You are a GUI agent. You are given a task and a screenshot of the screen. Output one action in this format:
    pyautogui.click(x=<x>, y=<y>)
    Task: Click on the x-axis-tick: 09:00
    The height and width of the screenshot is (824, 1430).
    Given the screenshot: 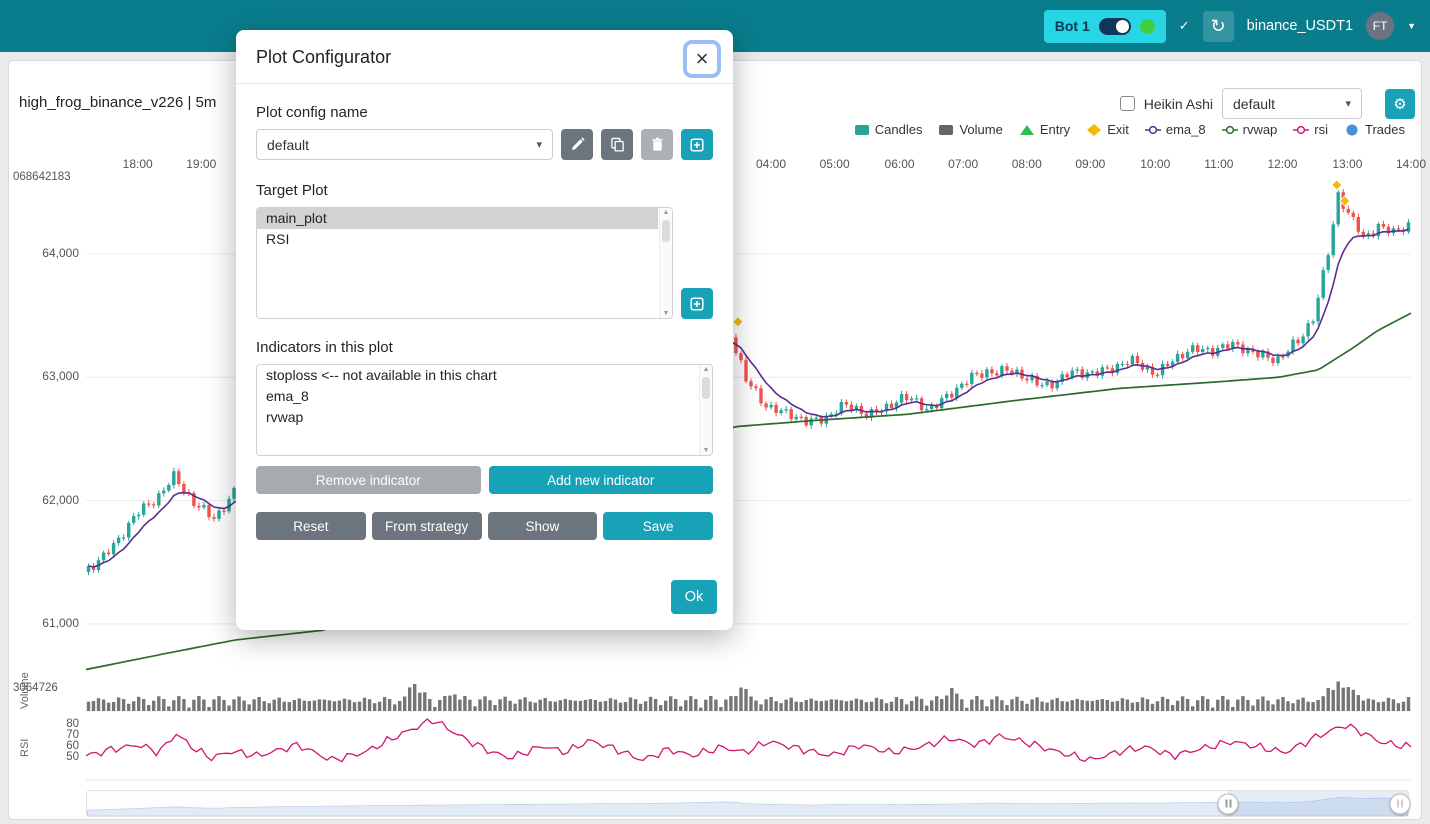 What is the action you would take?
    pyautogui.click(x=1090, y=164)
    